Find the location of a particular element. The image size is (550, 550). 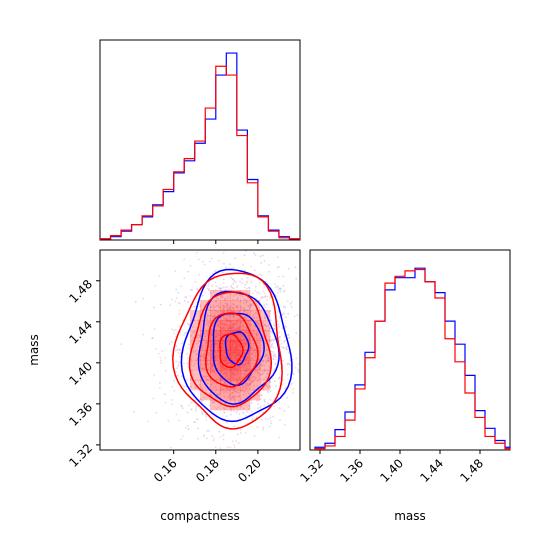

contour-xtick-label-2: 0.20 is located at coordinates (249, 470).